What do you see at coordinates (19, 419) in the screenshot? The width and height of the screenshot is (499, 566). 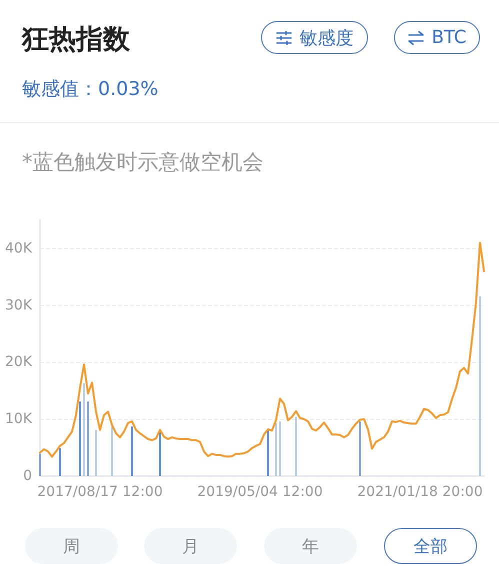 I see `y-tick-label: 10K` at bounding box center [19, 419].